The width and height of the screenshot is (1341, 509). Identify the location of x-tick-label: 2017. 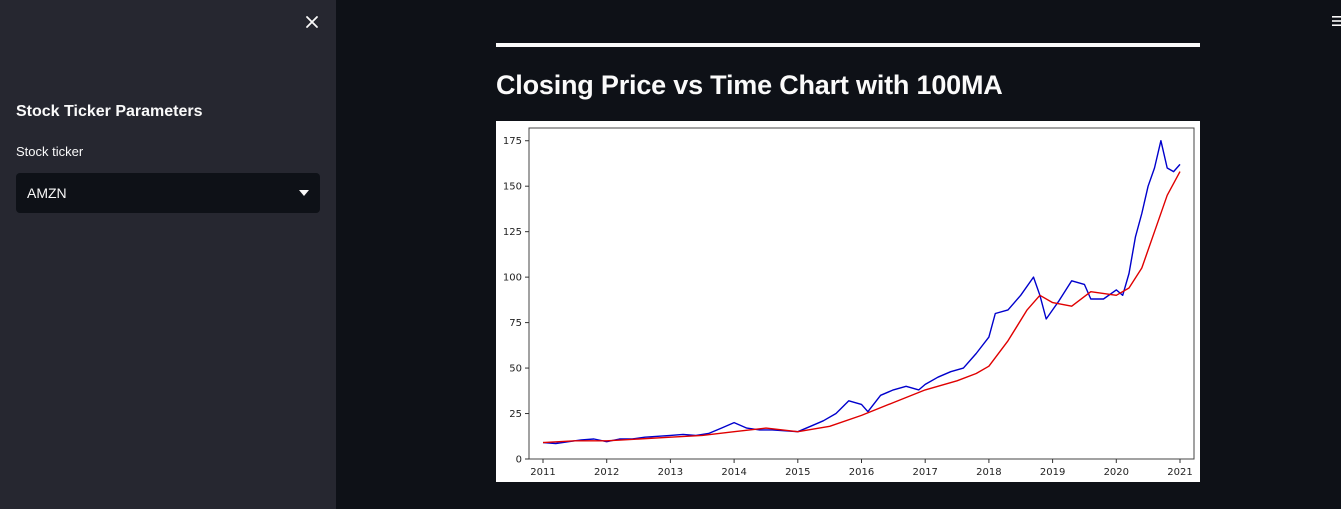
(924, 472).